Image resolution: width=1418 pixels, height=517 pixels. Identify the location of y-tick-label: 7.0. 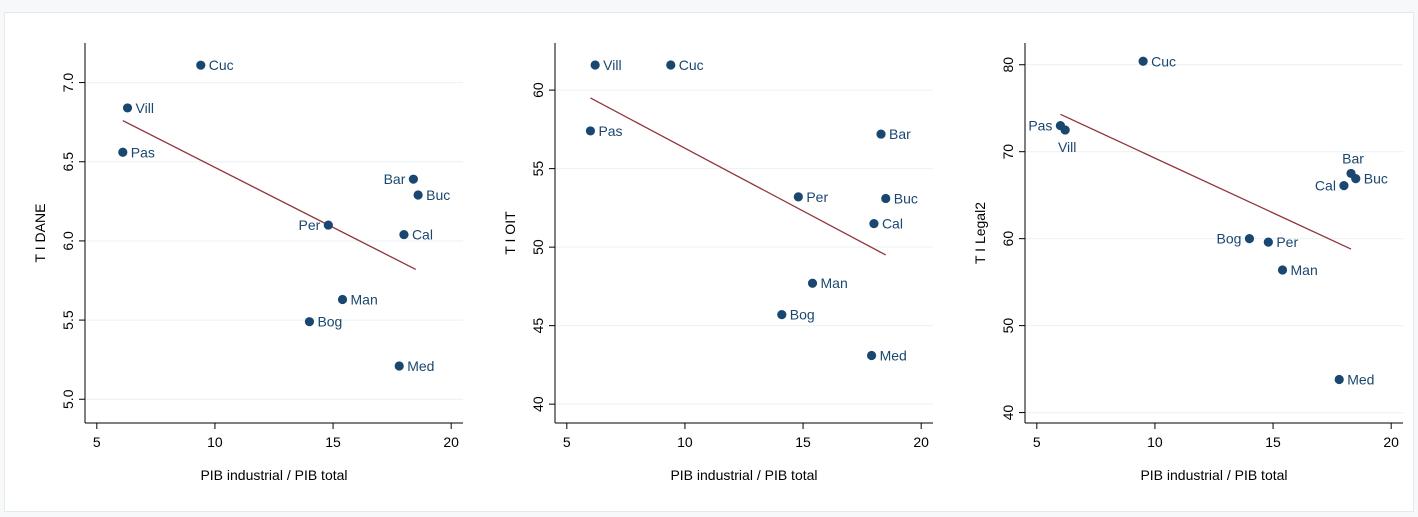
(68, 83).